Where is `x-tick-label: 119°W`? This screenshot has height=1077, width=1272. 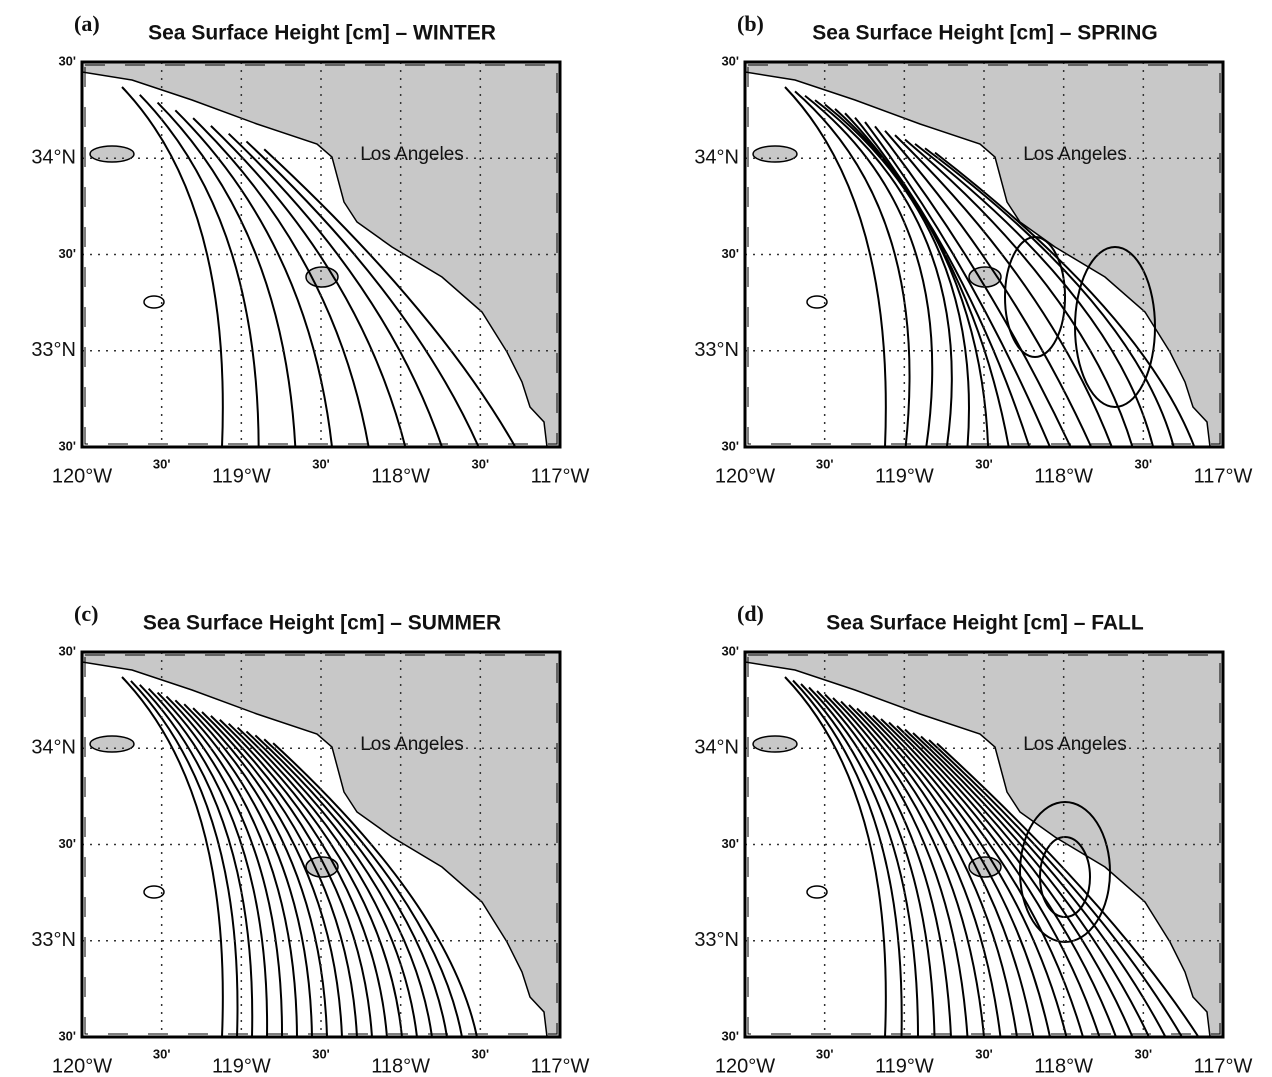
x-tick-label: 119°W is located at coordinates (904, 476).